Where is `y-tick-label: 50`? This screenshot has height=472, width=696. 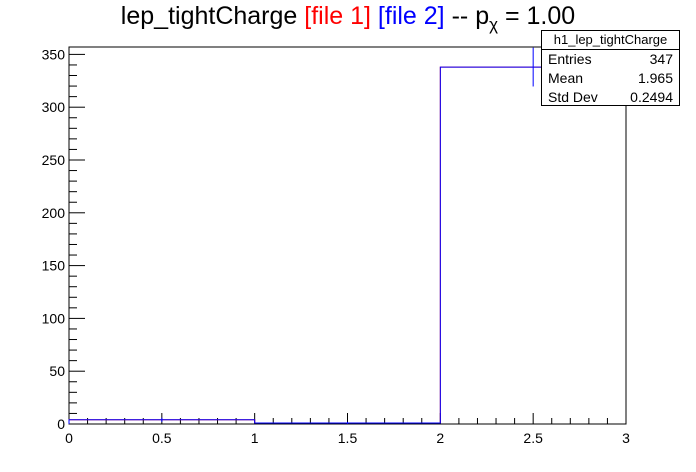
y-tick-label: 50 is located at coordinates (57, 371).